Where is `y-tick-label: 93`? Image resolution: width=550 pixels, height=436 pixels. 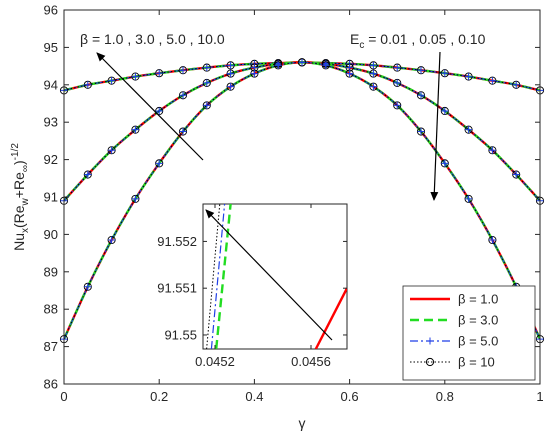 y-tick-label: 93 is located at coordinates (51, 122).